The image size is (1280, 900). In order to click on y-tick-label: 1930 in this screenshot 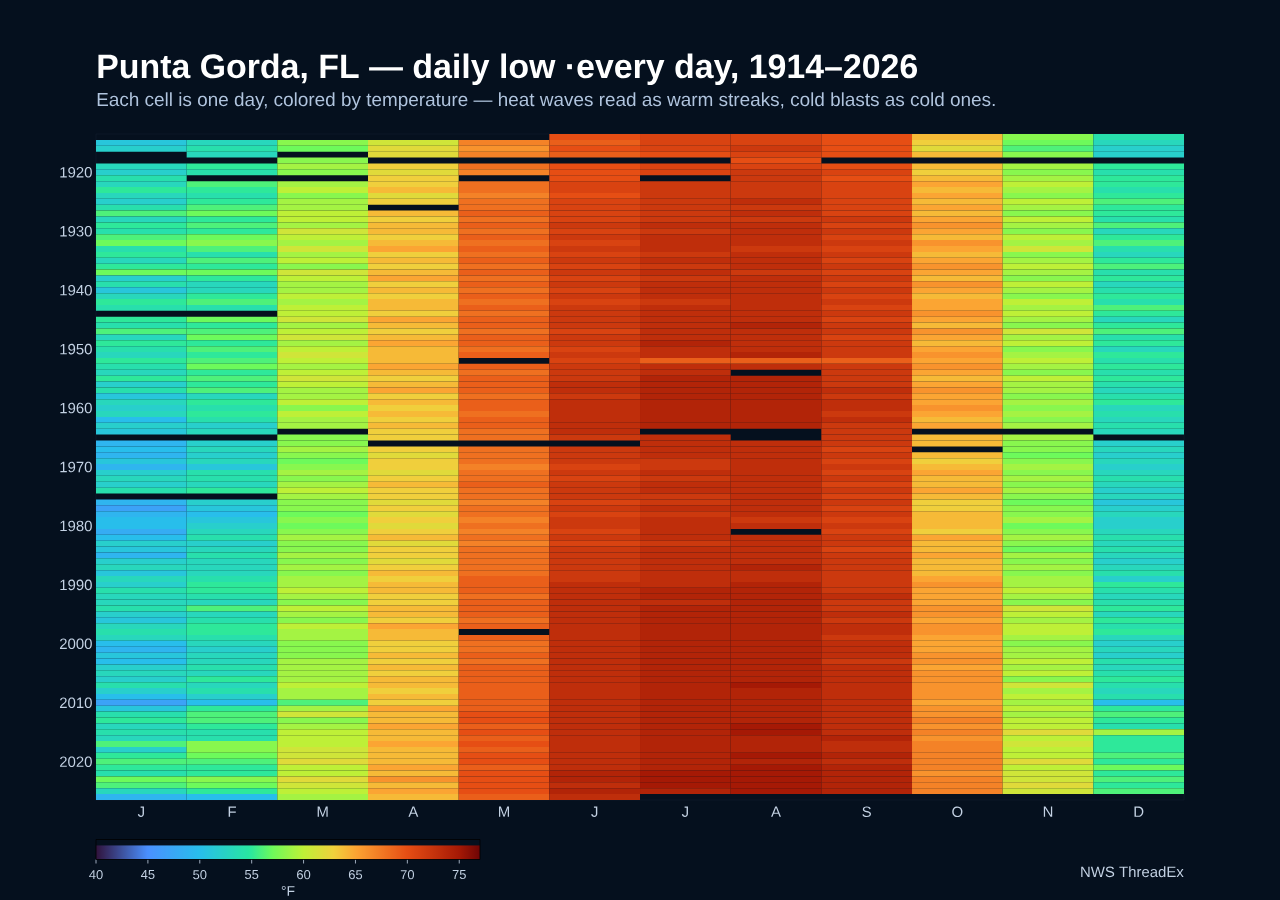, I will do `click(76, 231)`.